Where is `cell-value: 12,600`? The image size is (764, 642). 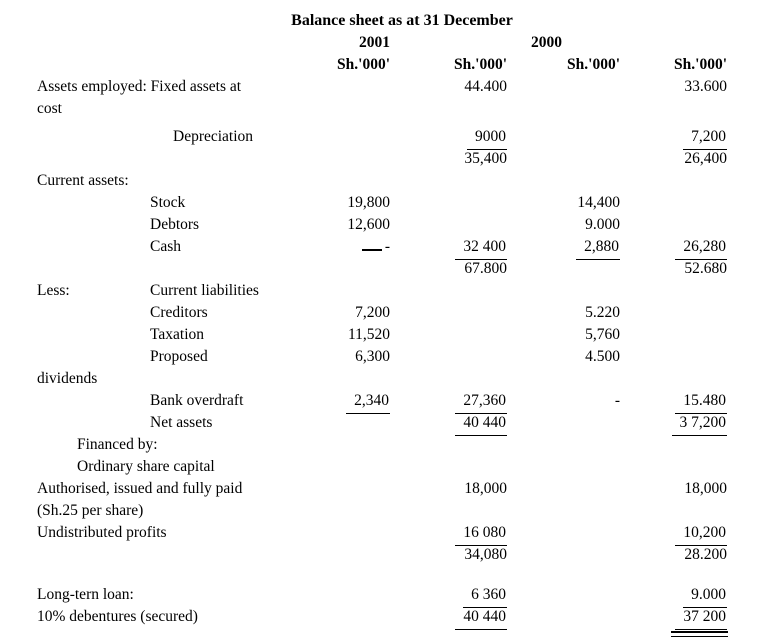 cell-value: 12,600 is located at coordinates (368, 224).